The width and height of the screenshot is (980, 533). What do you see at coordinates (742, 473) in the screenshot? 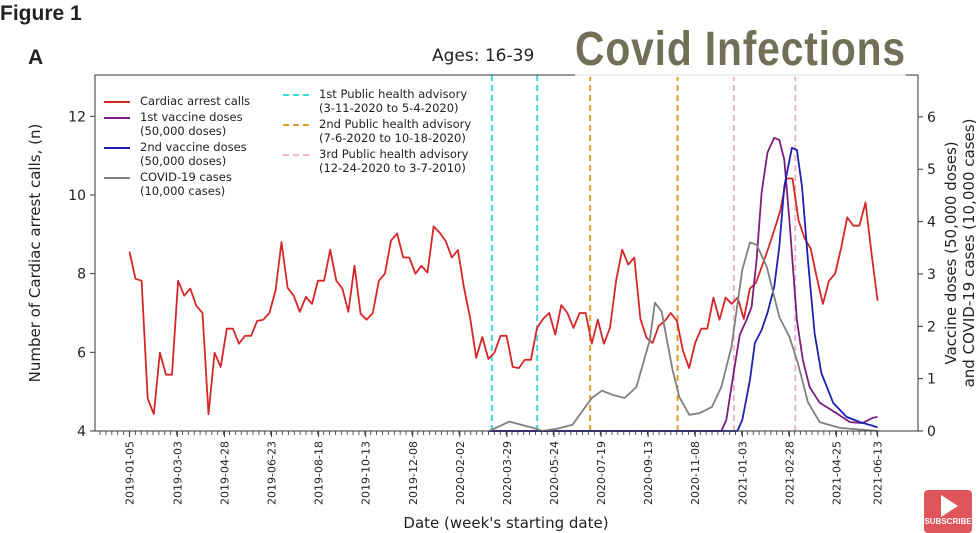
I see `x-tick-label: 2021-01-03` at bounding box center [742, 473].